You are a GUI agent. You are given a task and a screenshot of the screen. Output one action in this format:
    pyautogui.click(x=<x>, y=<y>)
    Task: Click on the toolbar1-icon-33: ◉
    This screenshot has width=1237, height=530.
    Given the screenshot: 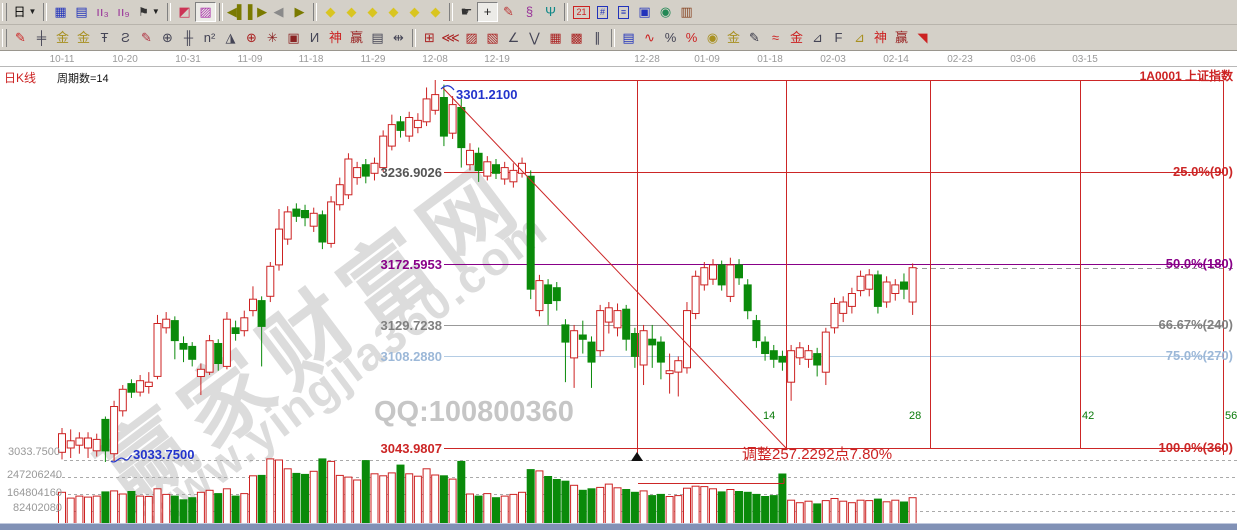 What is the action you would take?
    pyautogui.click(x=665, y=11)
    